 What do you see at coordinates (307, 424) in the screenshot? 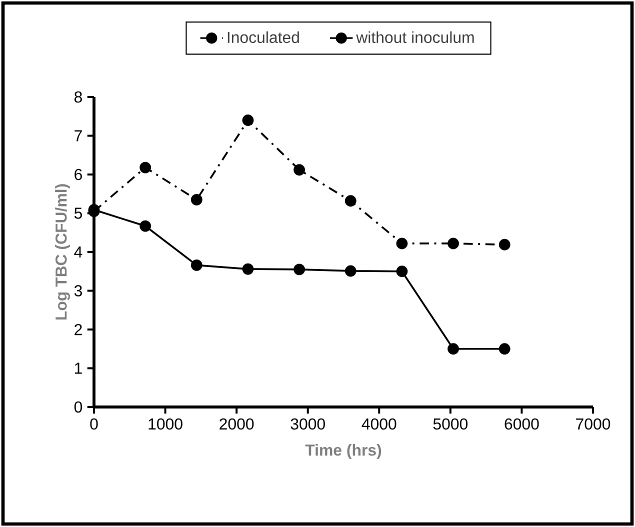
I see `x-tick-label: 3000` at bounding box center [307, 424].